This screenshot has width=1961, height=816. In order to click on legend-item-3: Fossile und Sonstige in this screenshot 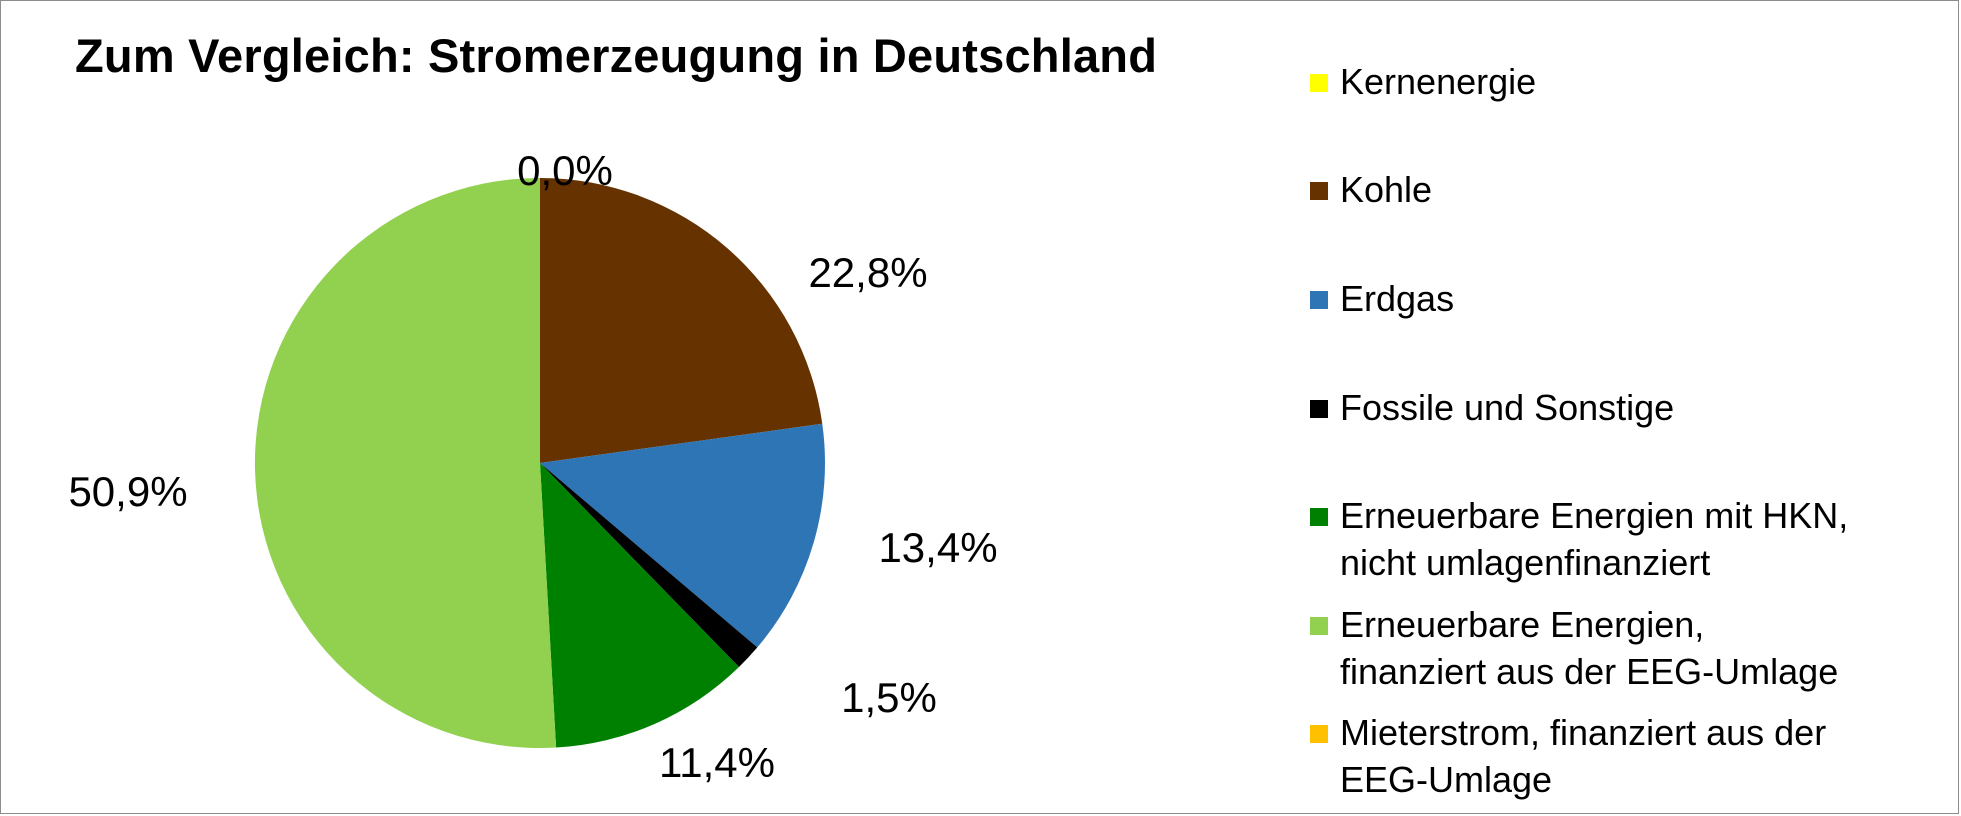, I will do `click(1625, 407)`.